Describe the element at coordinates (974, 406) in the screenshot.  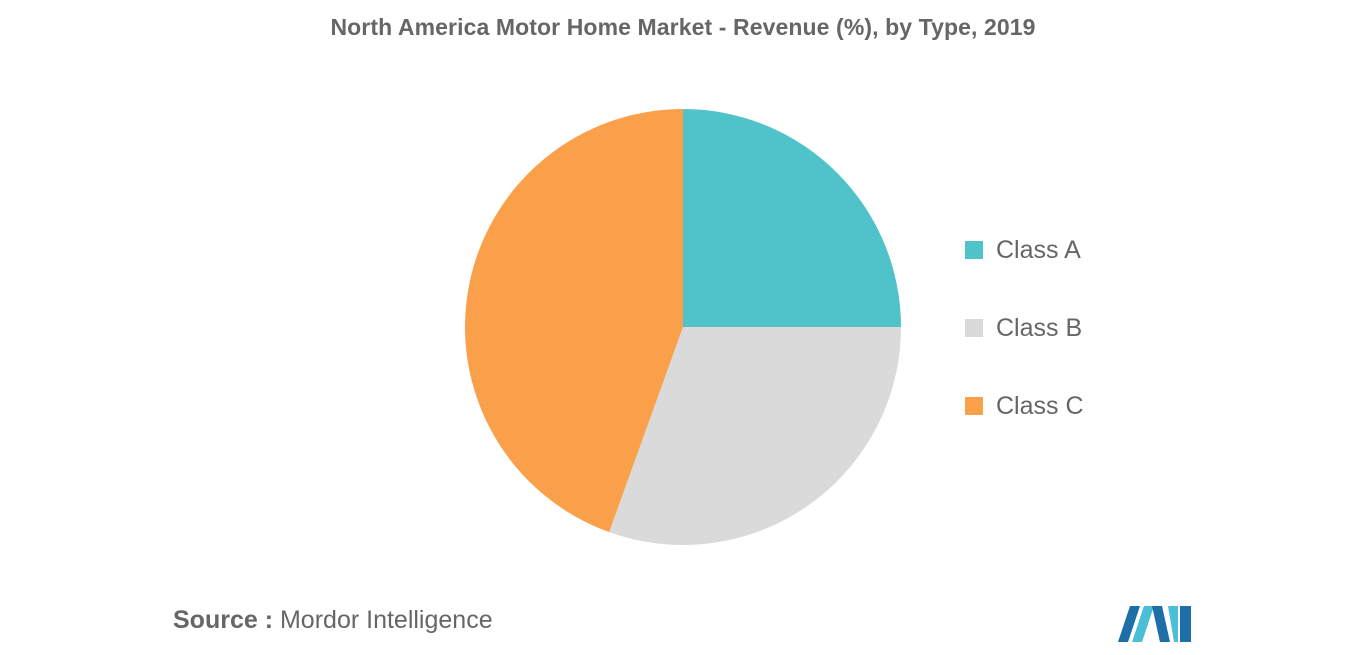
I see `legend-swatch-class-c` at that location.